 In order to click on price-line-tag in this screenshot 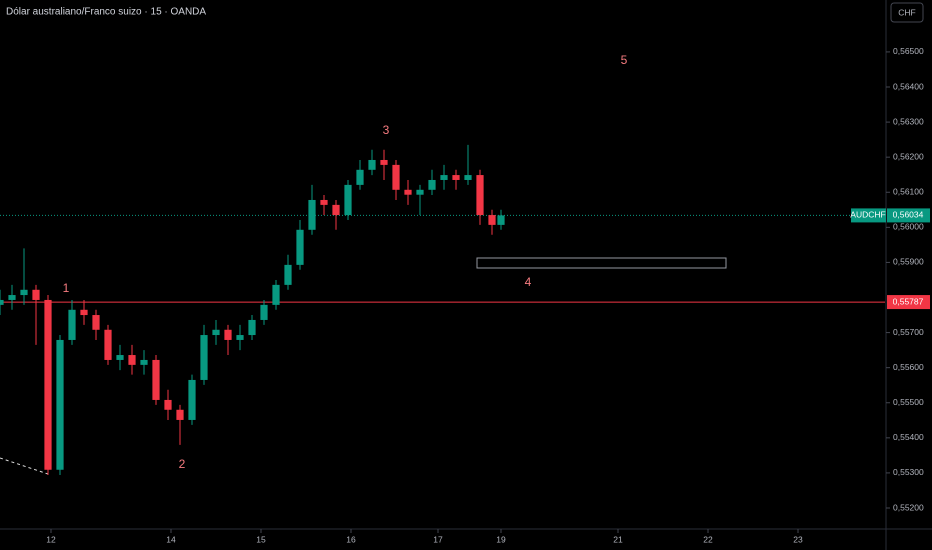, I will do `click(908, 302)`.